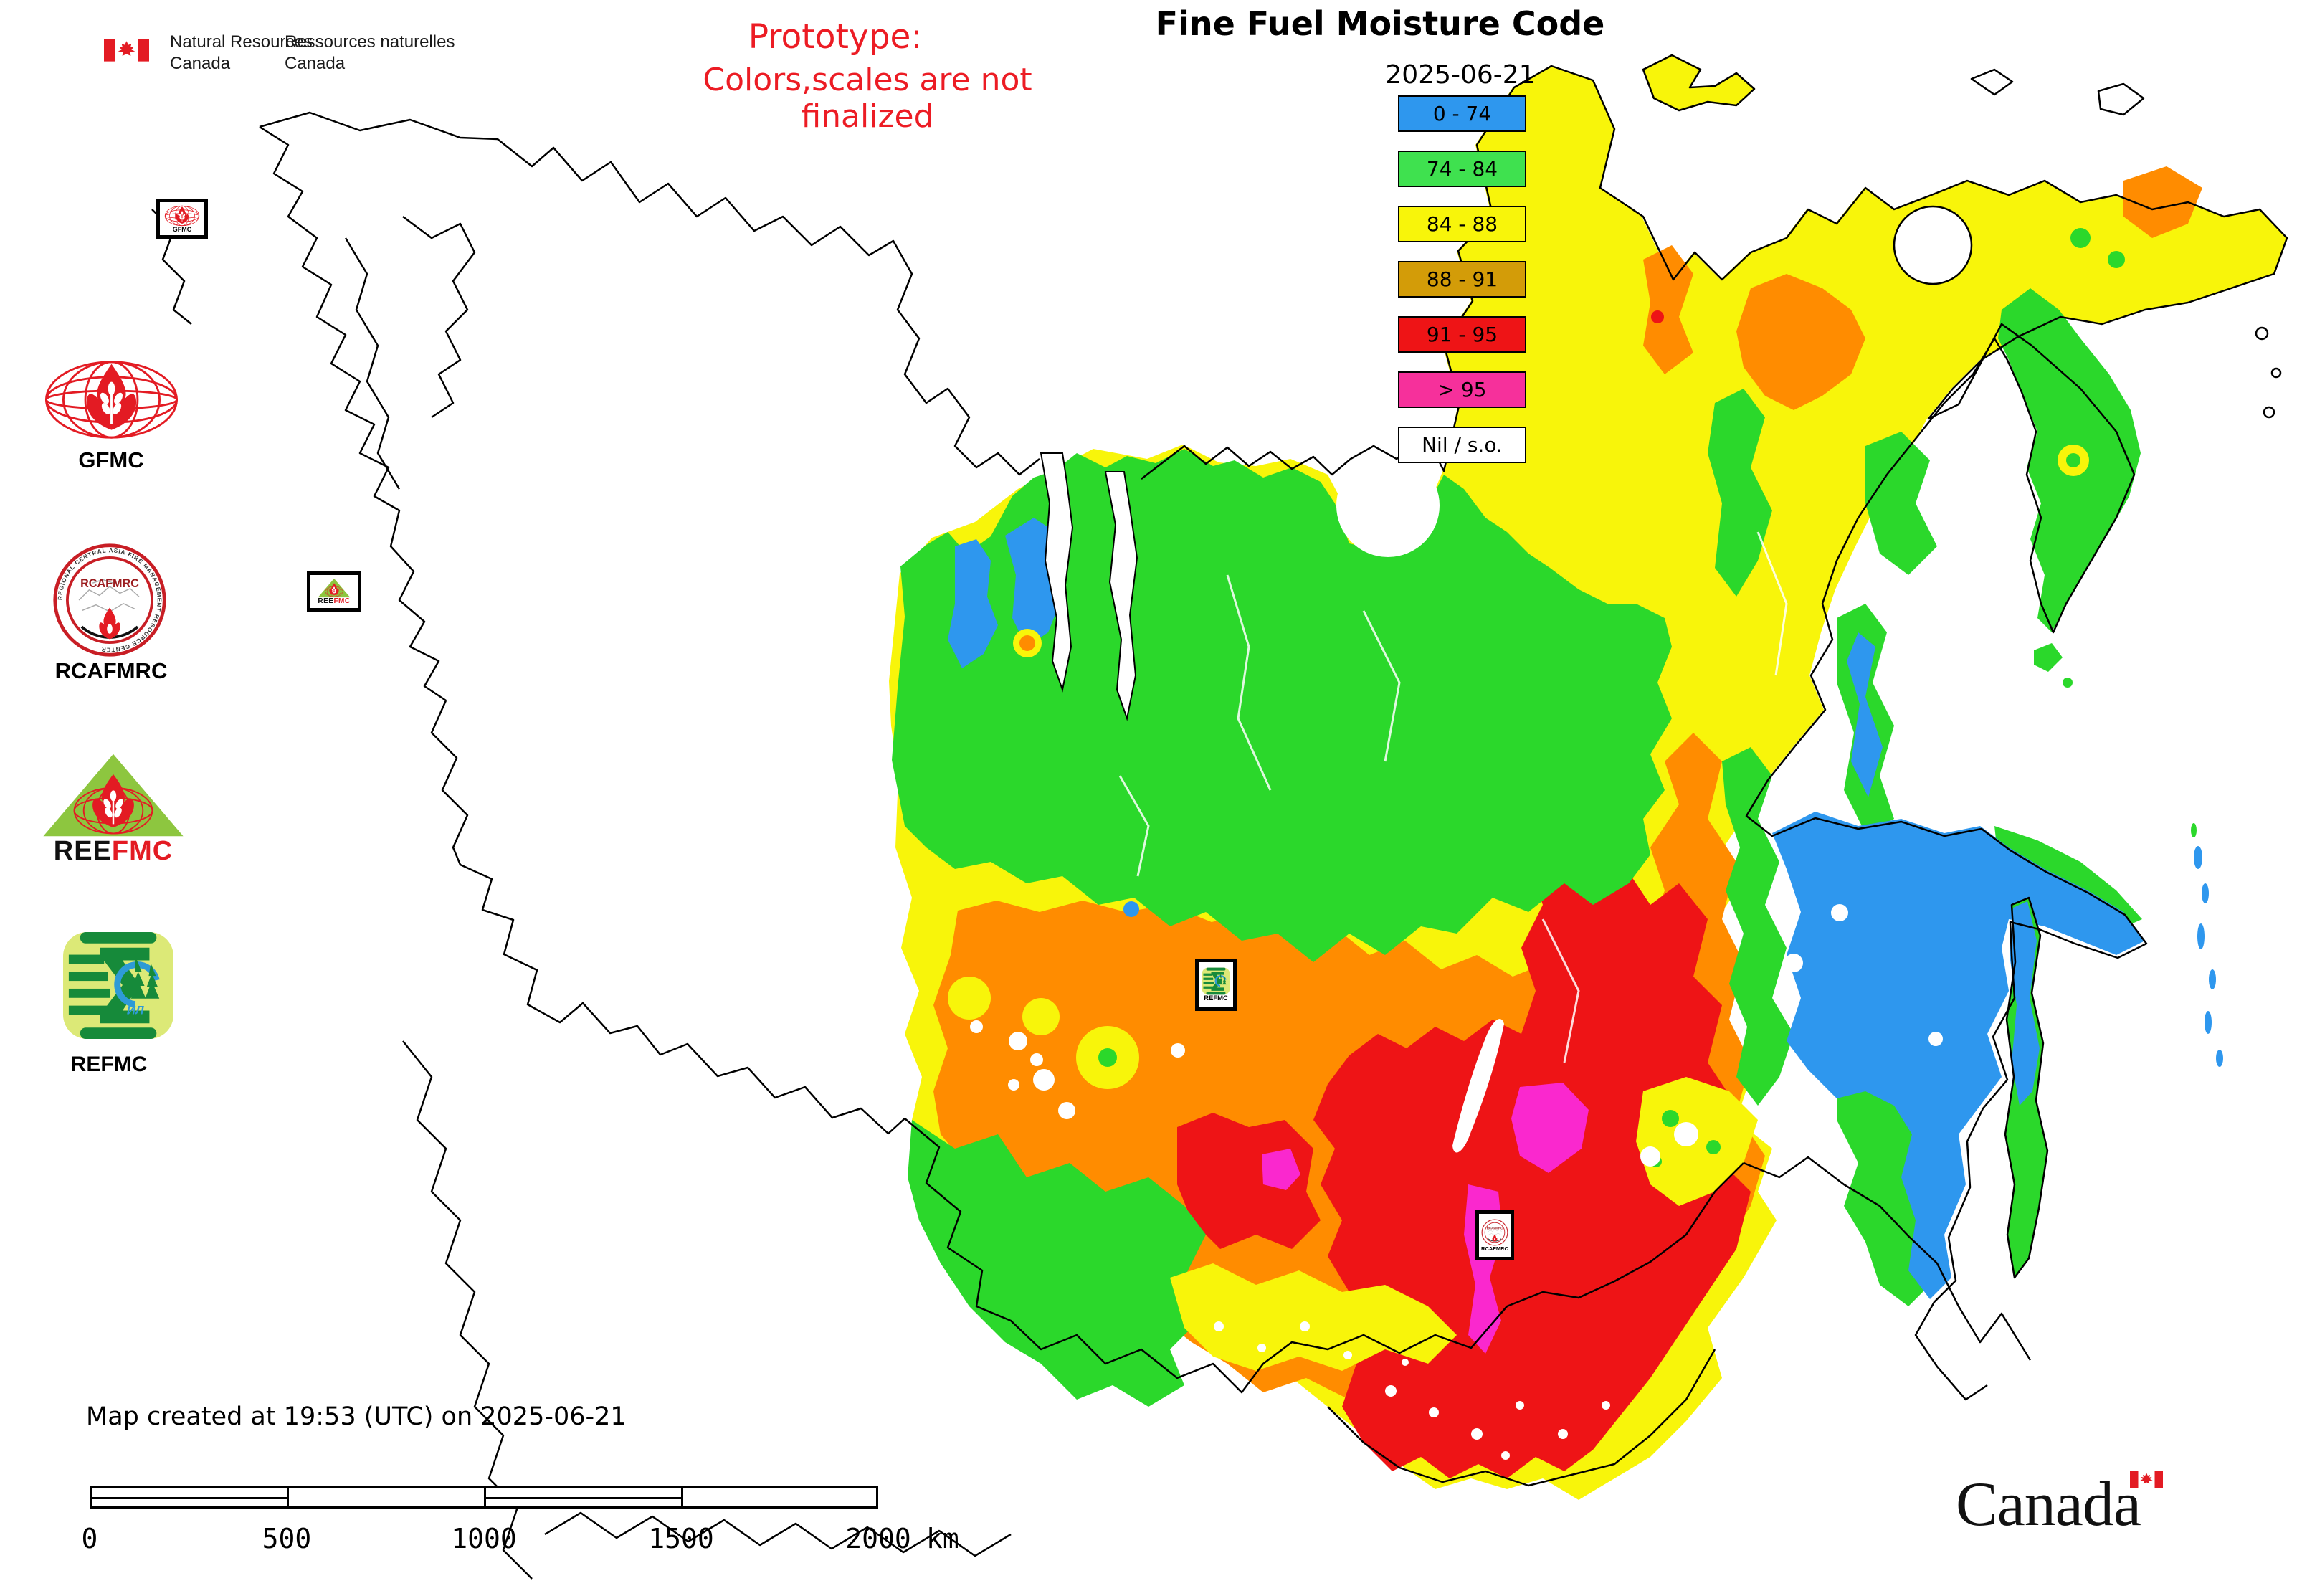  Describe the element at coordinates (1216, 981) in the screenshot. I see `refmc-marker-icon` at that location.